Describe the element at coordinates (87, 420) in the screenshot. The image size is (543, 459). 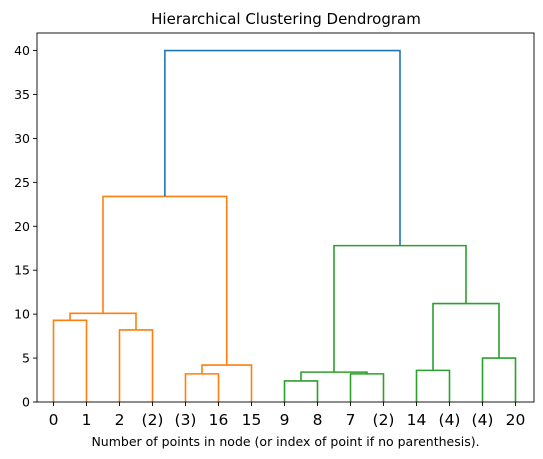
I see `x-tick-label-1: 1` at that location.